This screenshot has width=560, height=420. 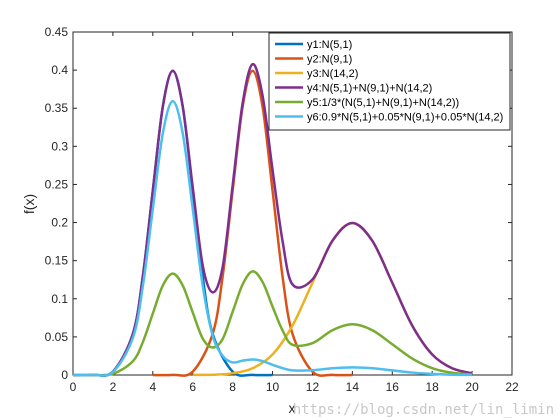 I want to click on x-tick-label: 4, so click(x=152, y=387).